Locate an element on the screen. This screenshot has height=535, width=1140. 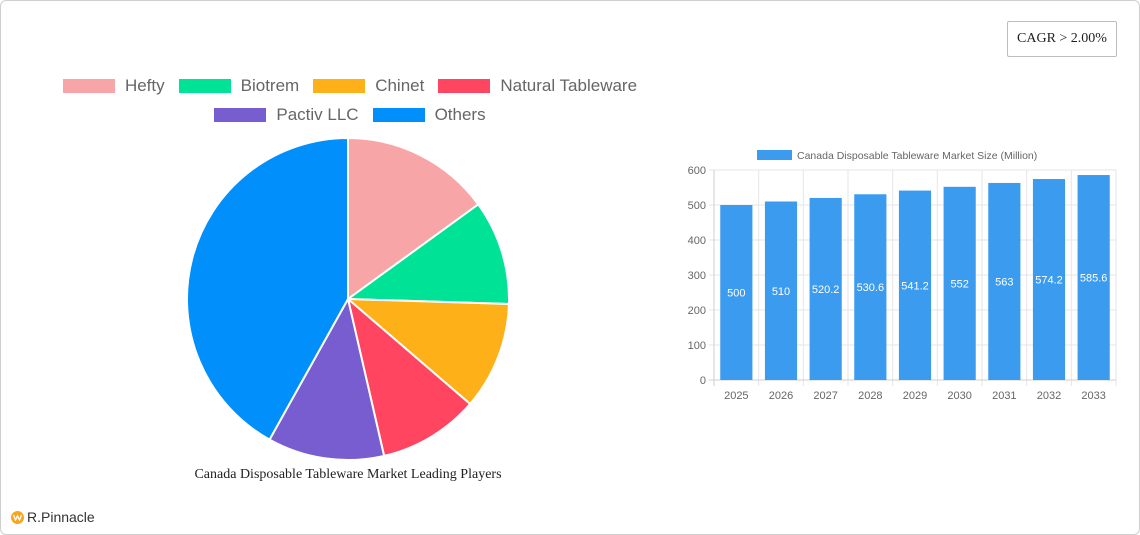
legend-item-hefty: Hefty is located at coordinates (113, 86).